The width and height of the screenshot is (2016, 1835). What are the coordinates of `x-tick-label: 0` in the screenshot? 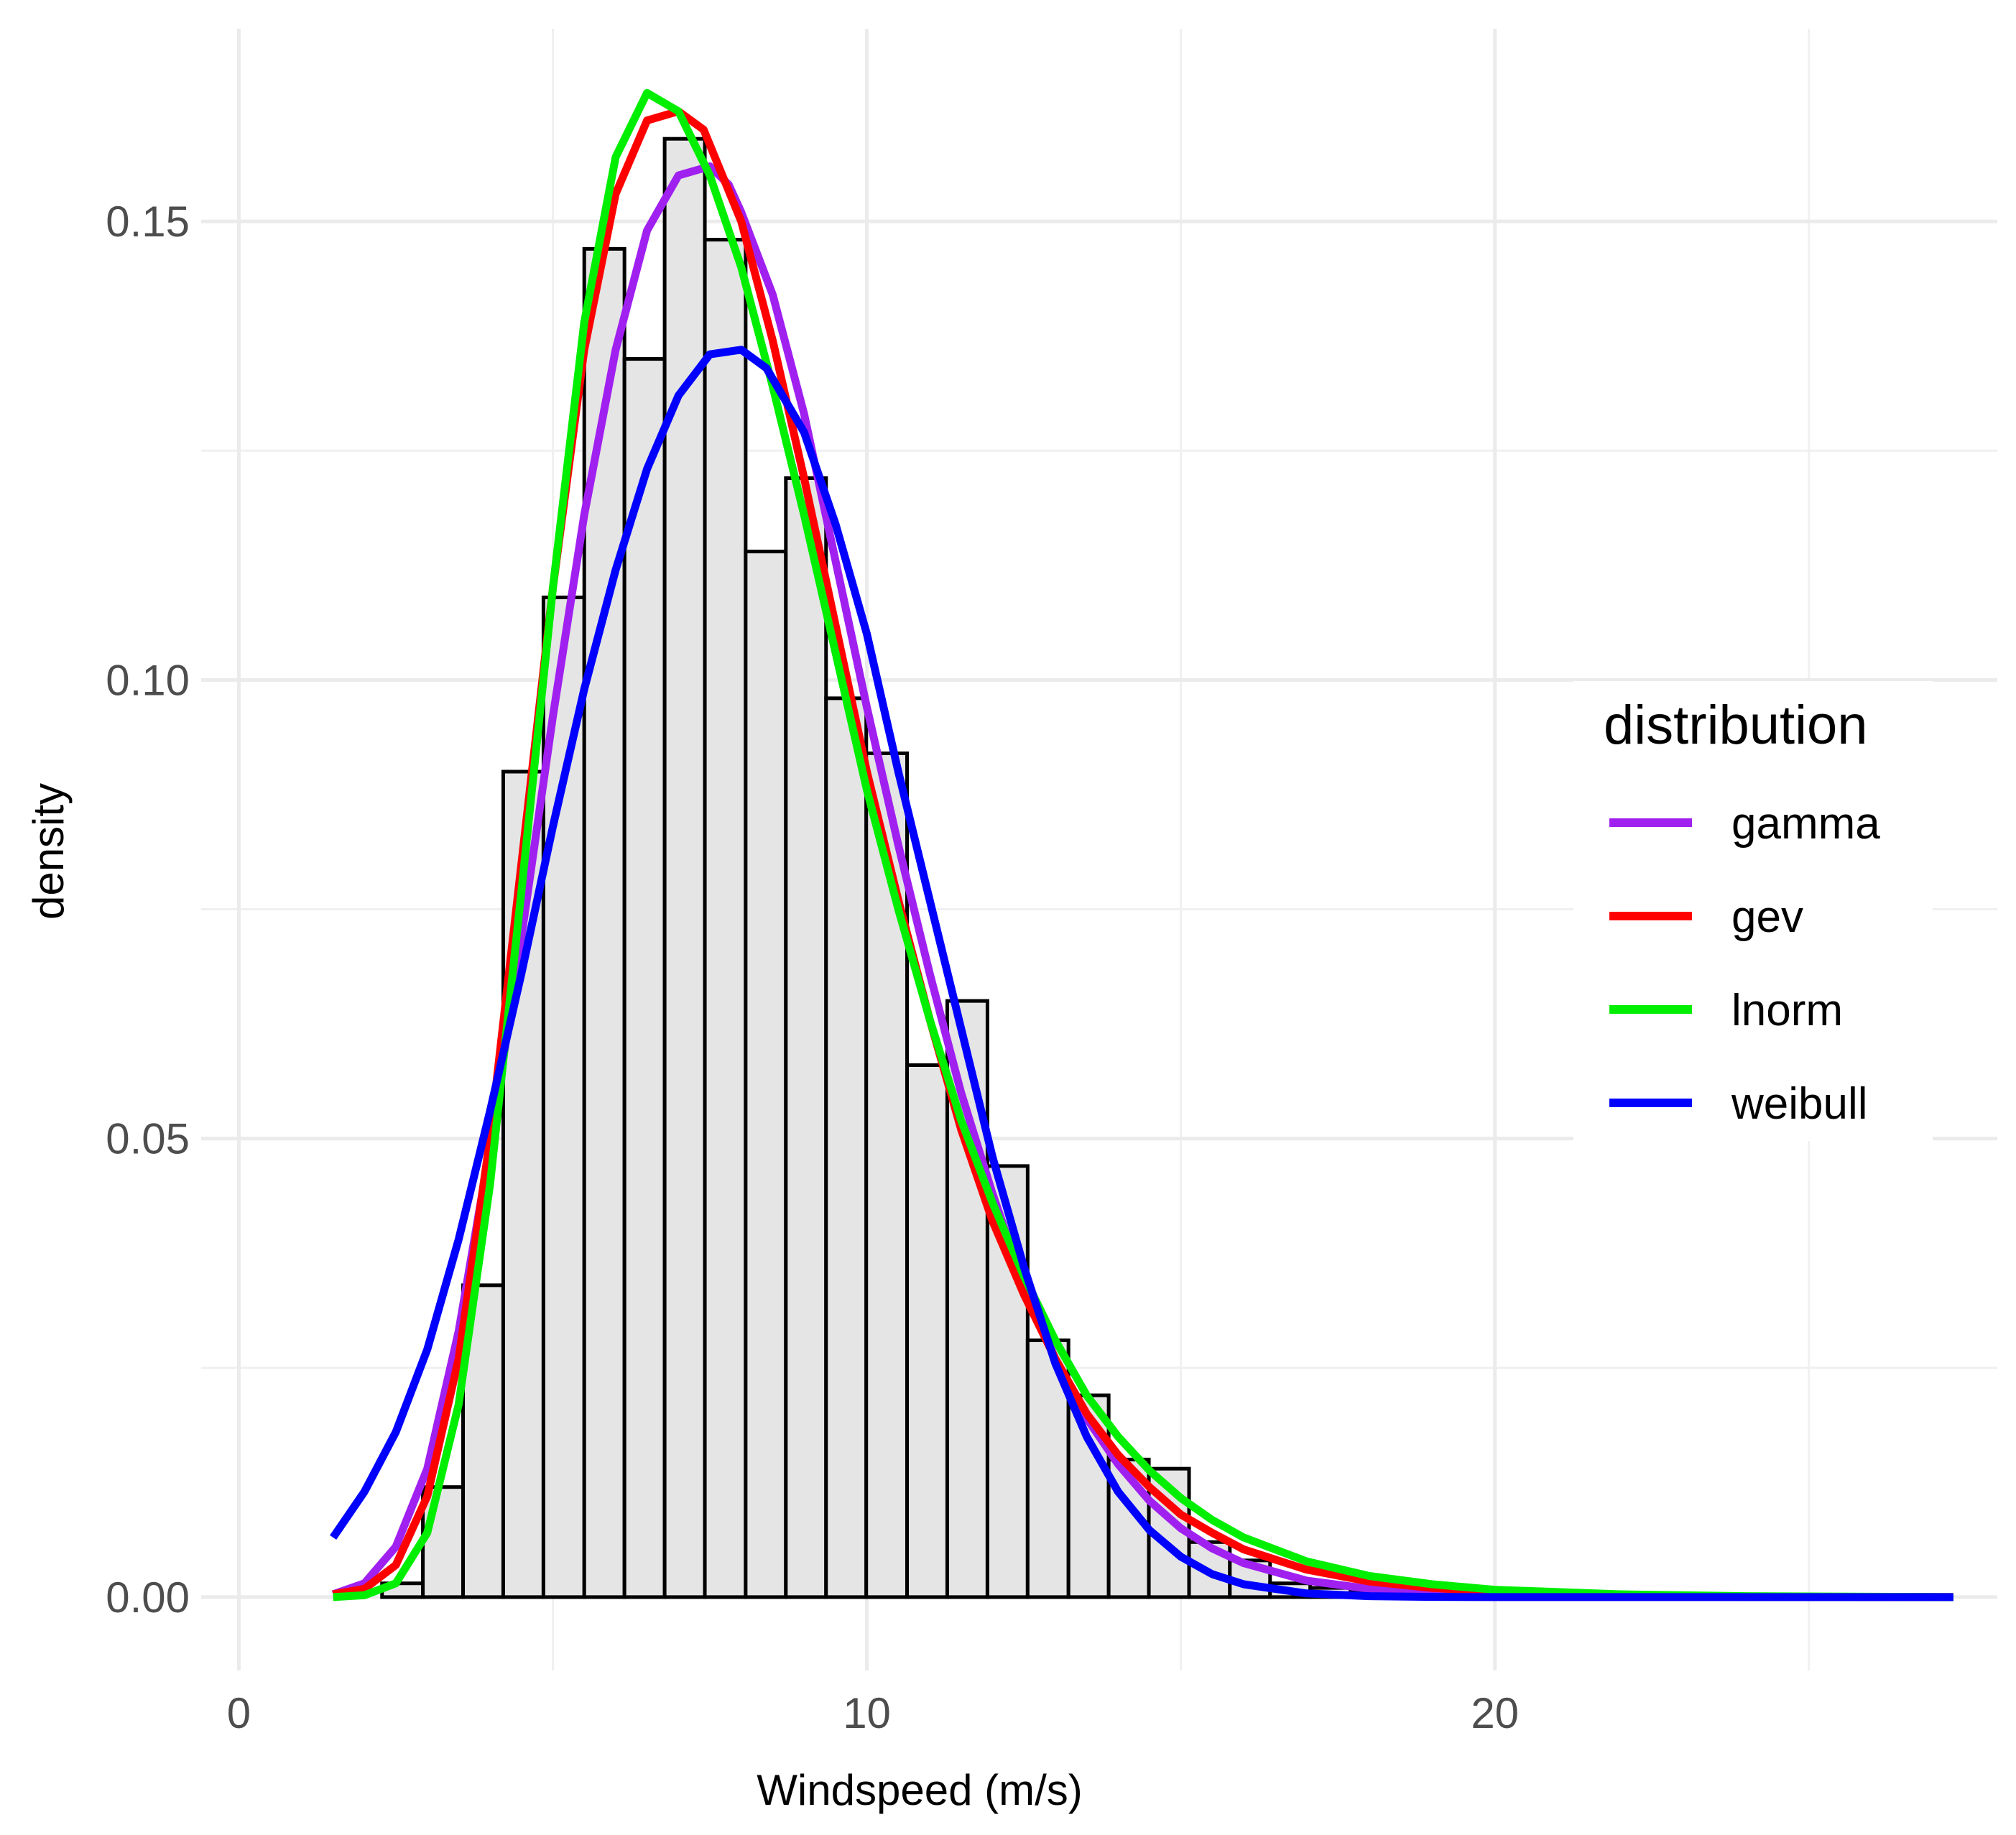 It's located at (239, 1713).